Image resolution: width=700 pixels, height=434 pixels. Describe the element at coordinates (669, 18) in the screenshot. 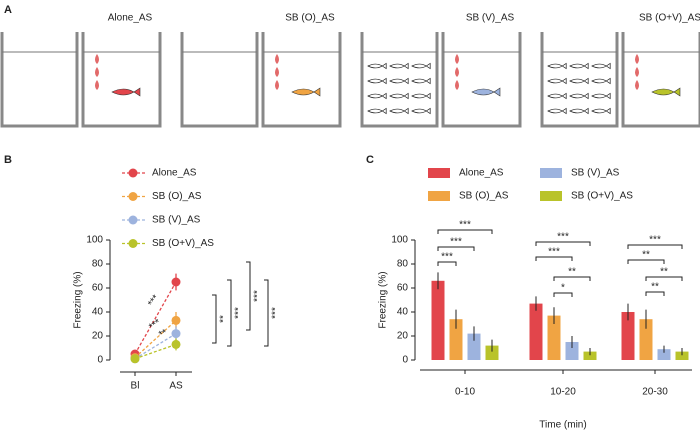

I see `condition-label: SB (O+V)_AS` at that location.